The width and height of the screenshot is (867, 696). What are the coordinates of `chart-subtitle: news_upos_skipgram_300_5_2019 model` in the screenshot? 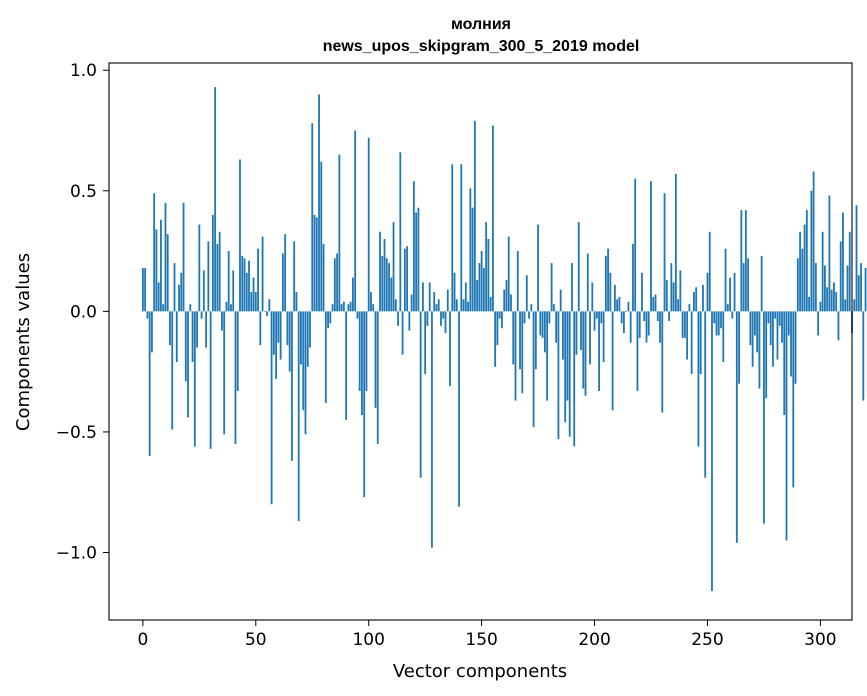 It's located at (481, 46).